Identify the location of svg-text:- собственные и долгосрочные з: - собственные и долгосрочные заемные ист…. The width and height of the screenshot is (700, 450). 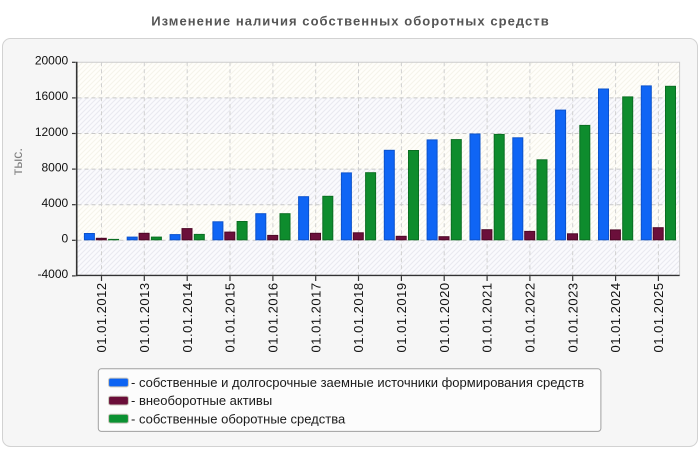
(357, 382).